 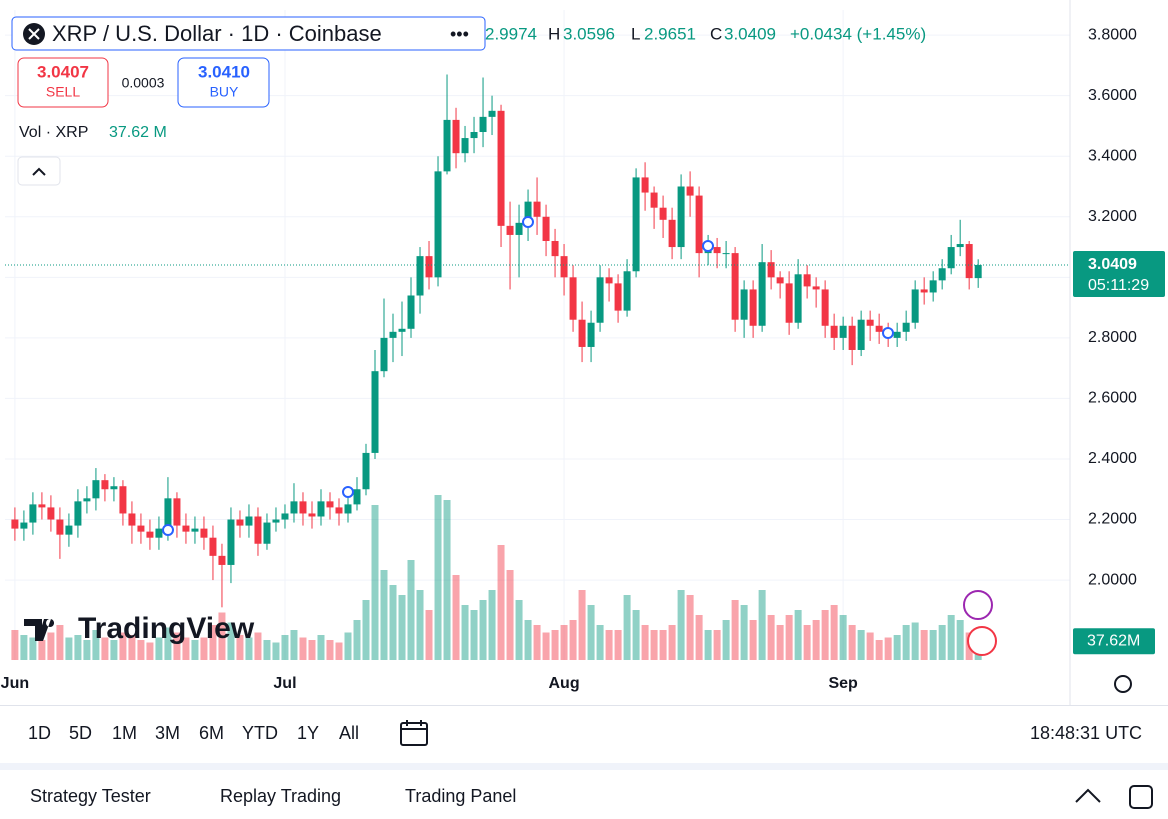 I want to click on tab: Replay Trading, so click(x=281, y=796).